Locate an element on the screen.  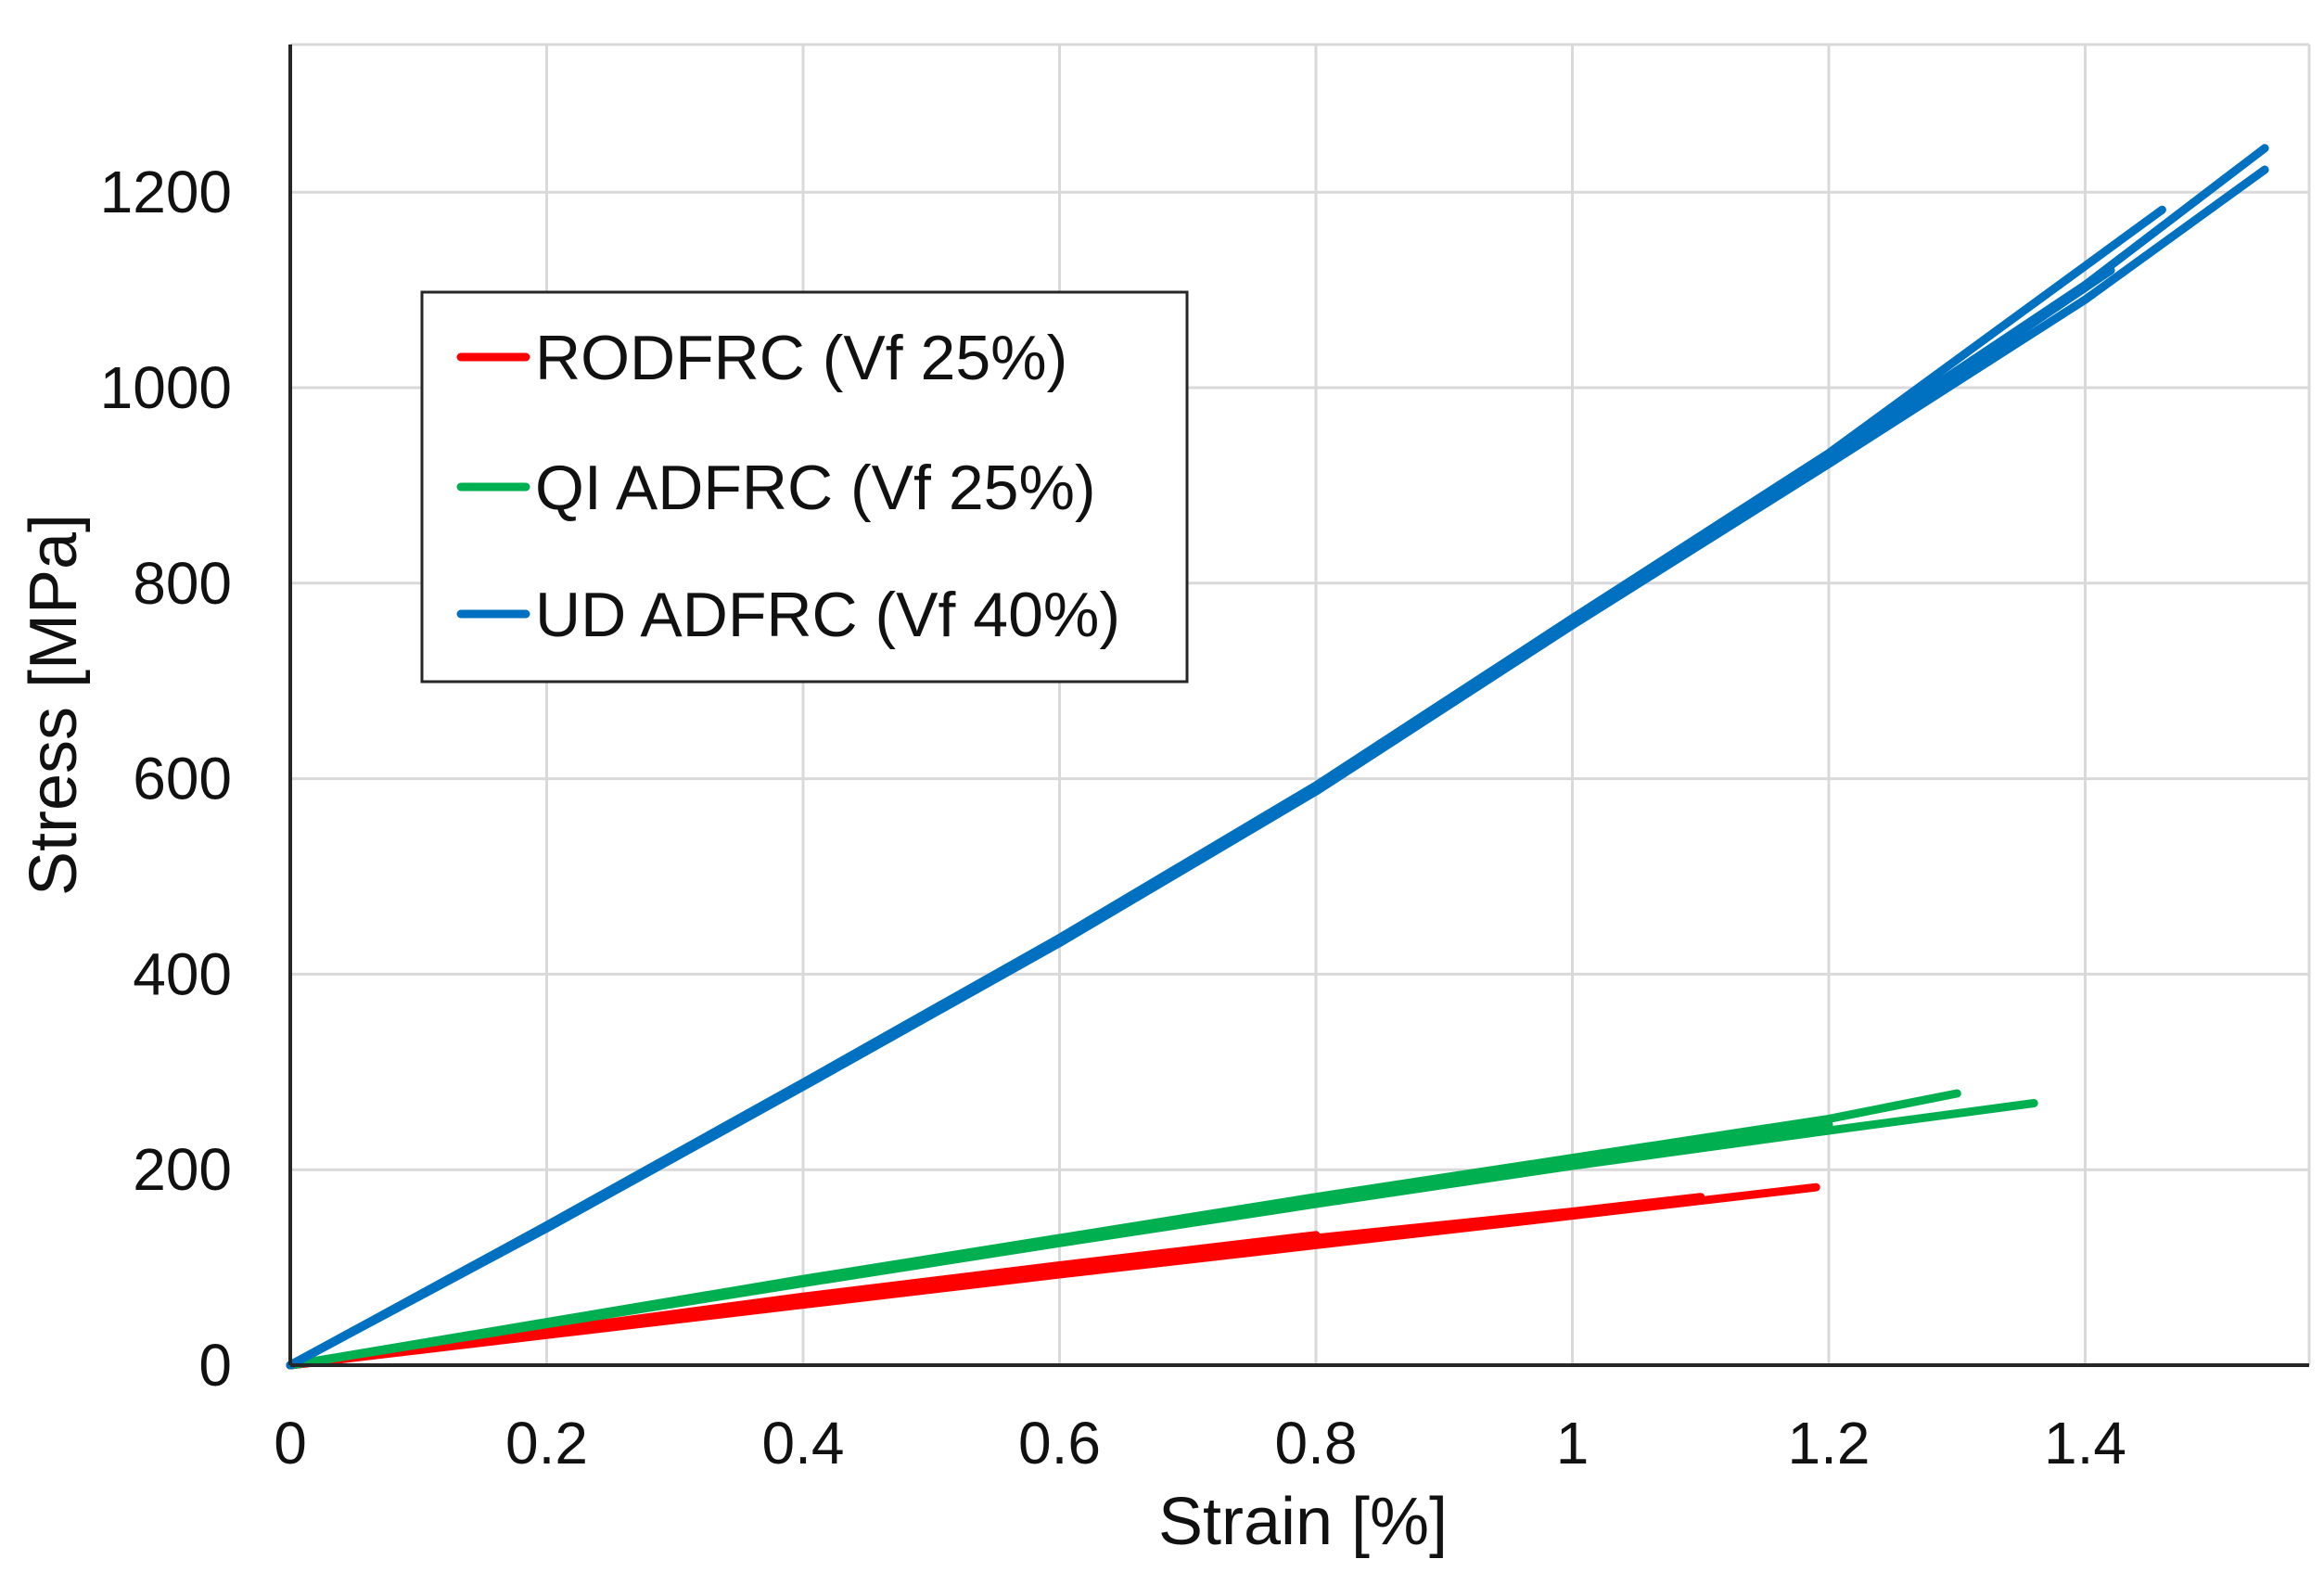
y-axis-title: Stress [MPa] is located at coordinates (54, 705).